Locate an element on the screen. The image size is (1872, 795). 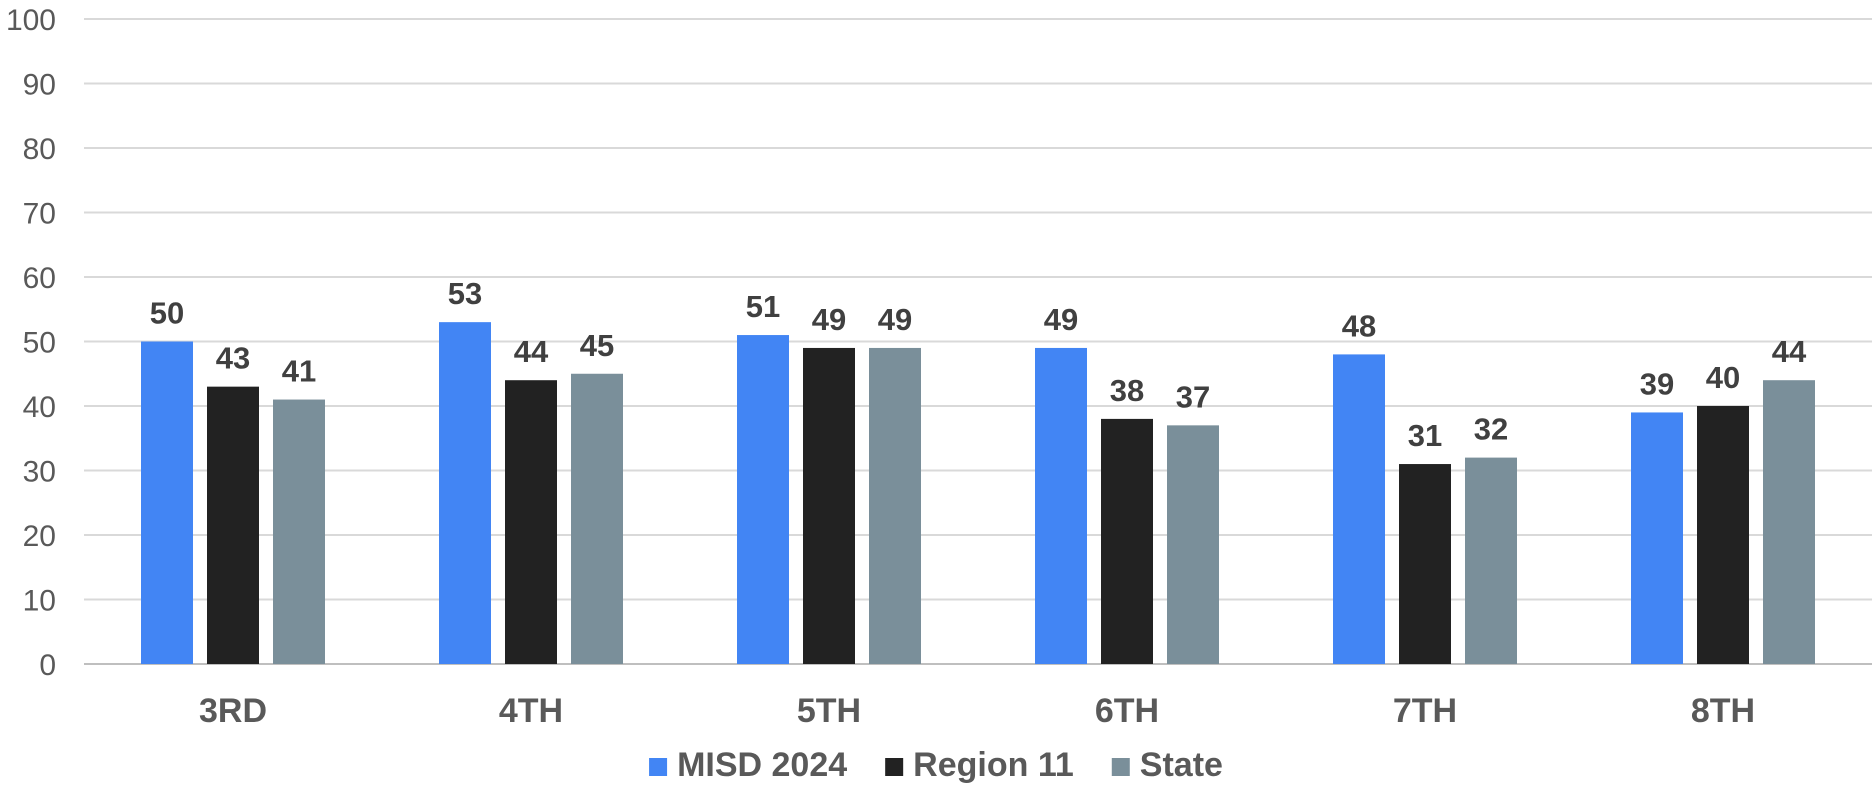
x-category-label: 3RD is located at coordinates (233, 711).